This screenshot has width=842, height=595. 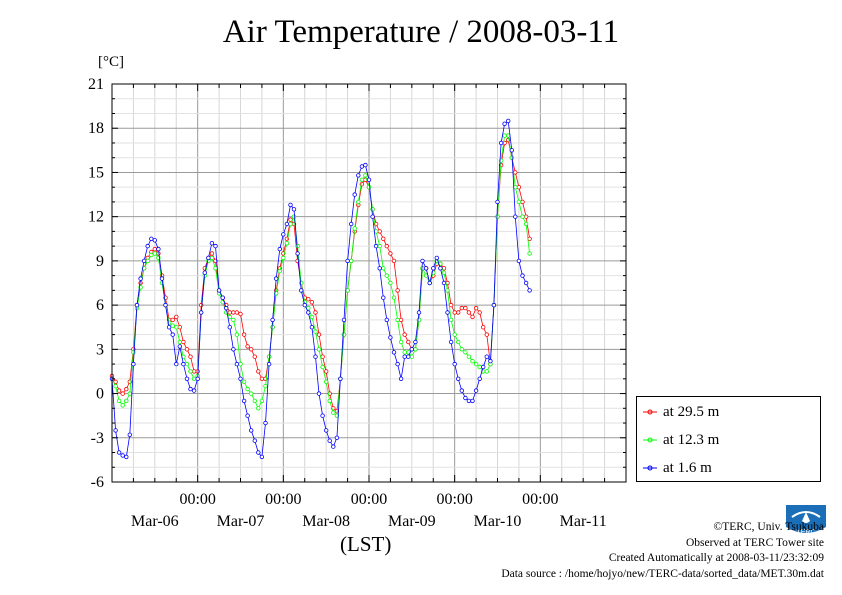 What do you see at coordinates (806, 520) in the screenshot?
I see `terc-logo: TERC` at bounding box center [806, 520].